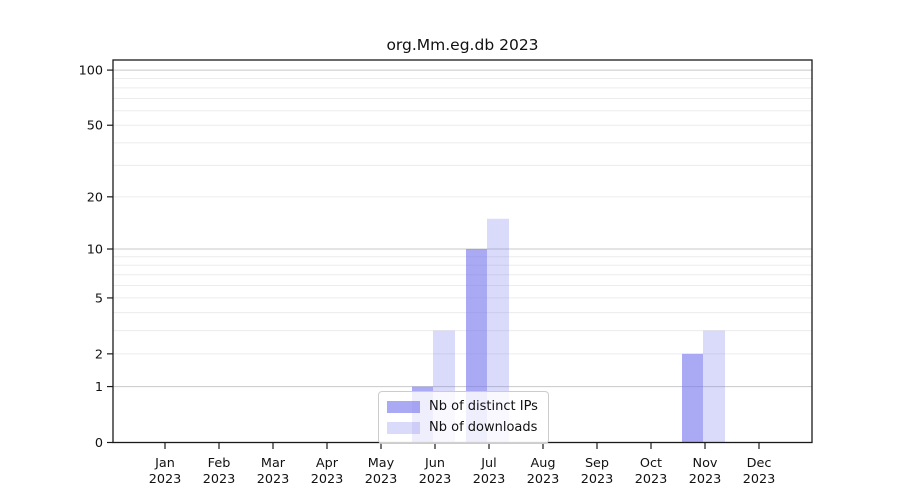 This screenshot has height=500, width=900. I want to click on x-tick-label-month: Jun, so click(434, 463).